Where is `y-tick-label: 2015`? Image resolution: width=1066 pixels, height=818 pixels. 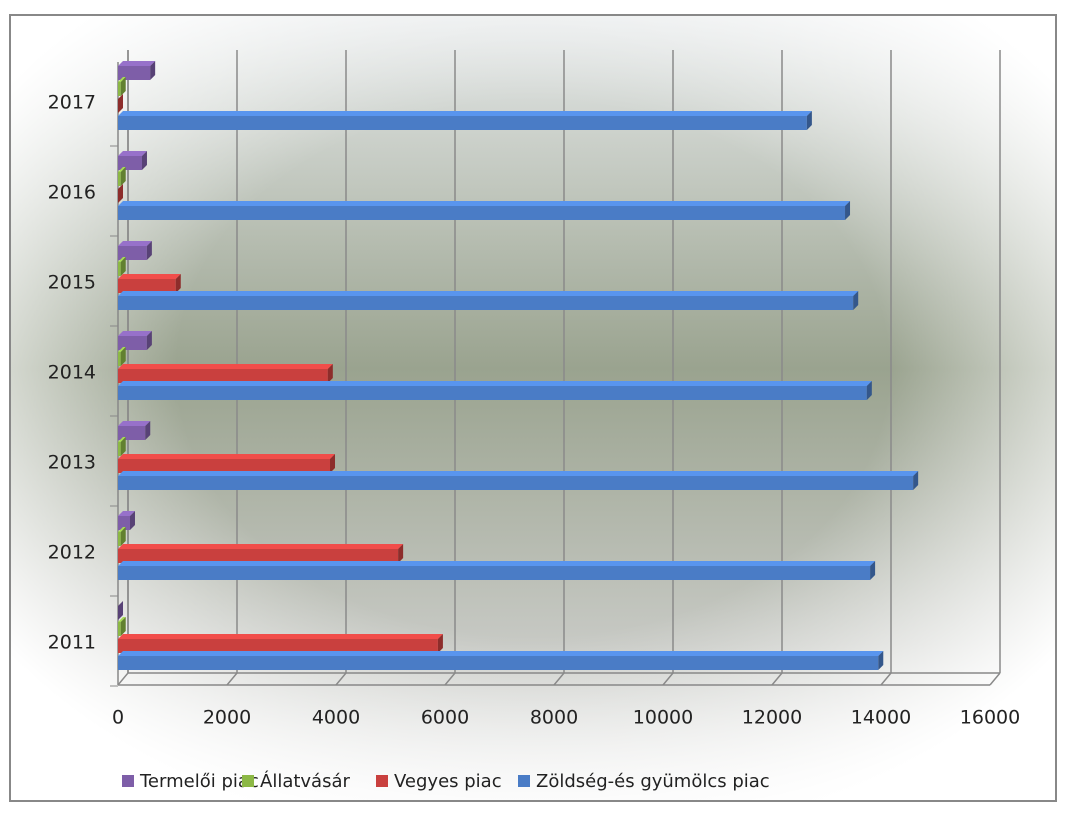
y-tick-label: 2015 is located at coordinates (72, 283).